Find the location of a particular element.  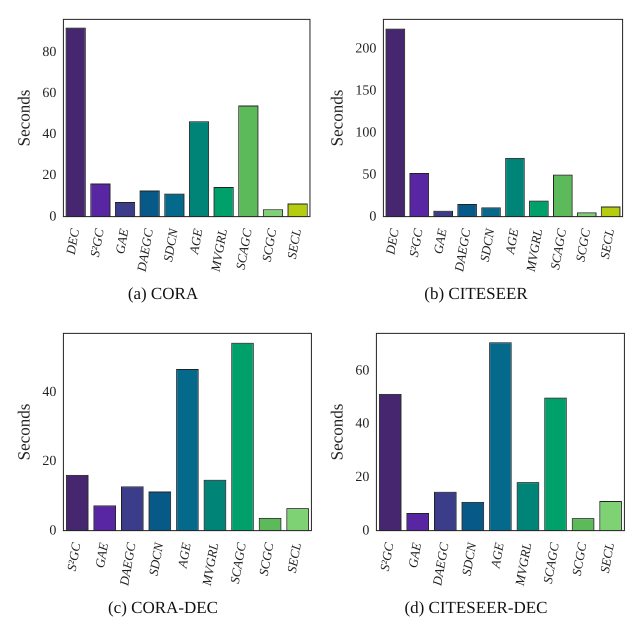

text: (a) CORA is located at coordinates (163, 294).